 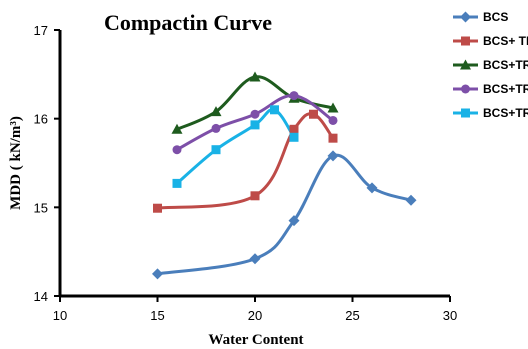 I want to click on x-tick-label: 15, so click(x=157, y=315).